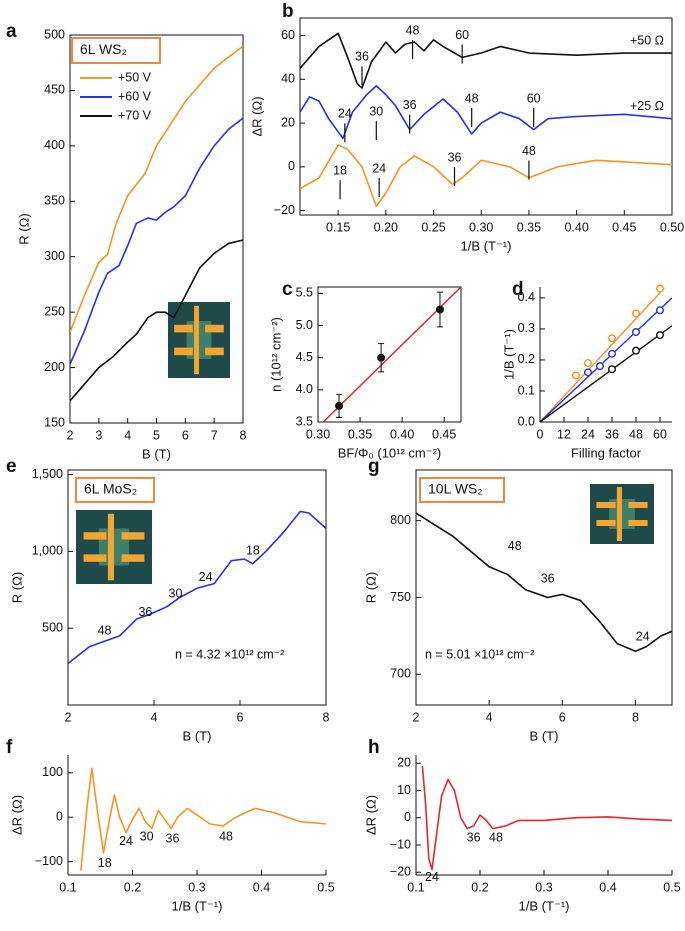 The image size is (685, 931). Describe the element at coordinates (402, 434) in the screenshot. I see `x-tick-label: 0.40` at that location.